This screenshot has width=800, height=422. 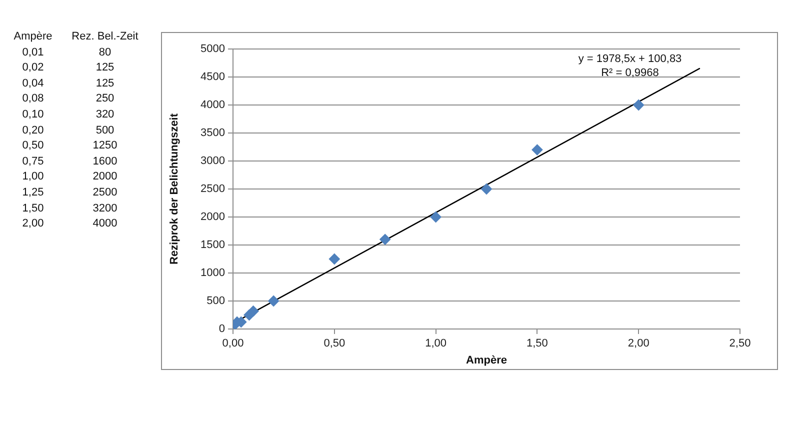 What do you see at coordinates (105, 115) in the screenshot?
I see `text: 320` at bounding box center [105, 115].